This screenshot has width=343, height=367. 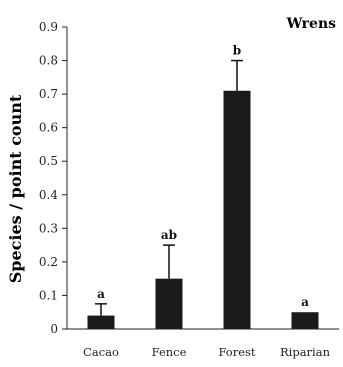 What do you see at coordinates (48, 128) in the screenshot?
I see `y-tick-label: 0.6` at bounding box center [48, 128].